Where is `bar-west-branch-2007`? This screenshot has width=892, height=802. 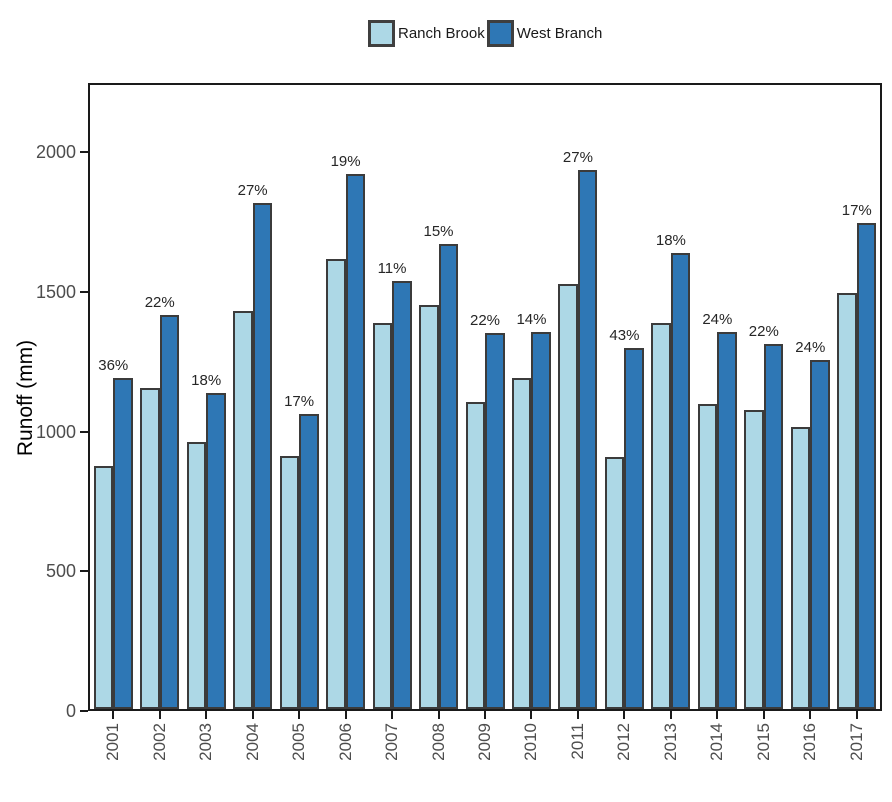
bar-west-branch-2007 is located at coordinates (402, 495).